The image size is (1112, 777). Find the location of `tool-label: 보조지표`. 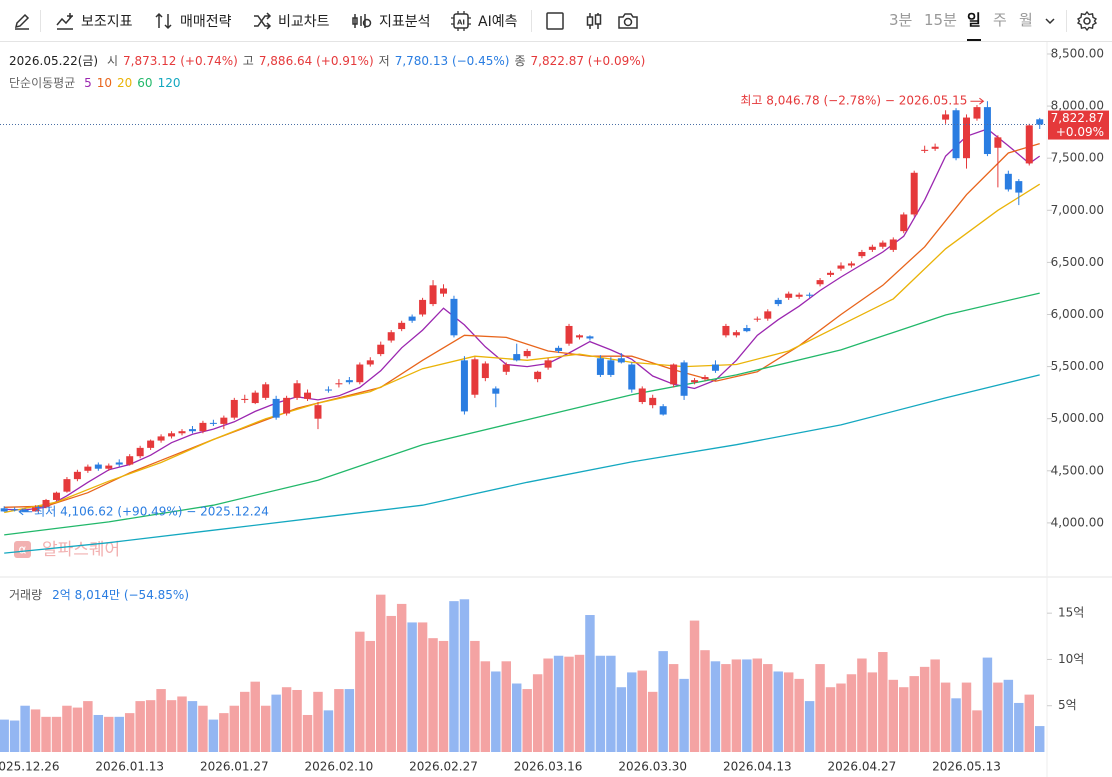

tool-label: 보조지표 is located at coordinates (107, 21).